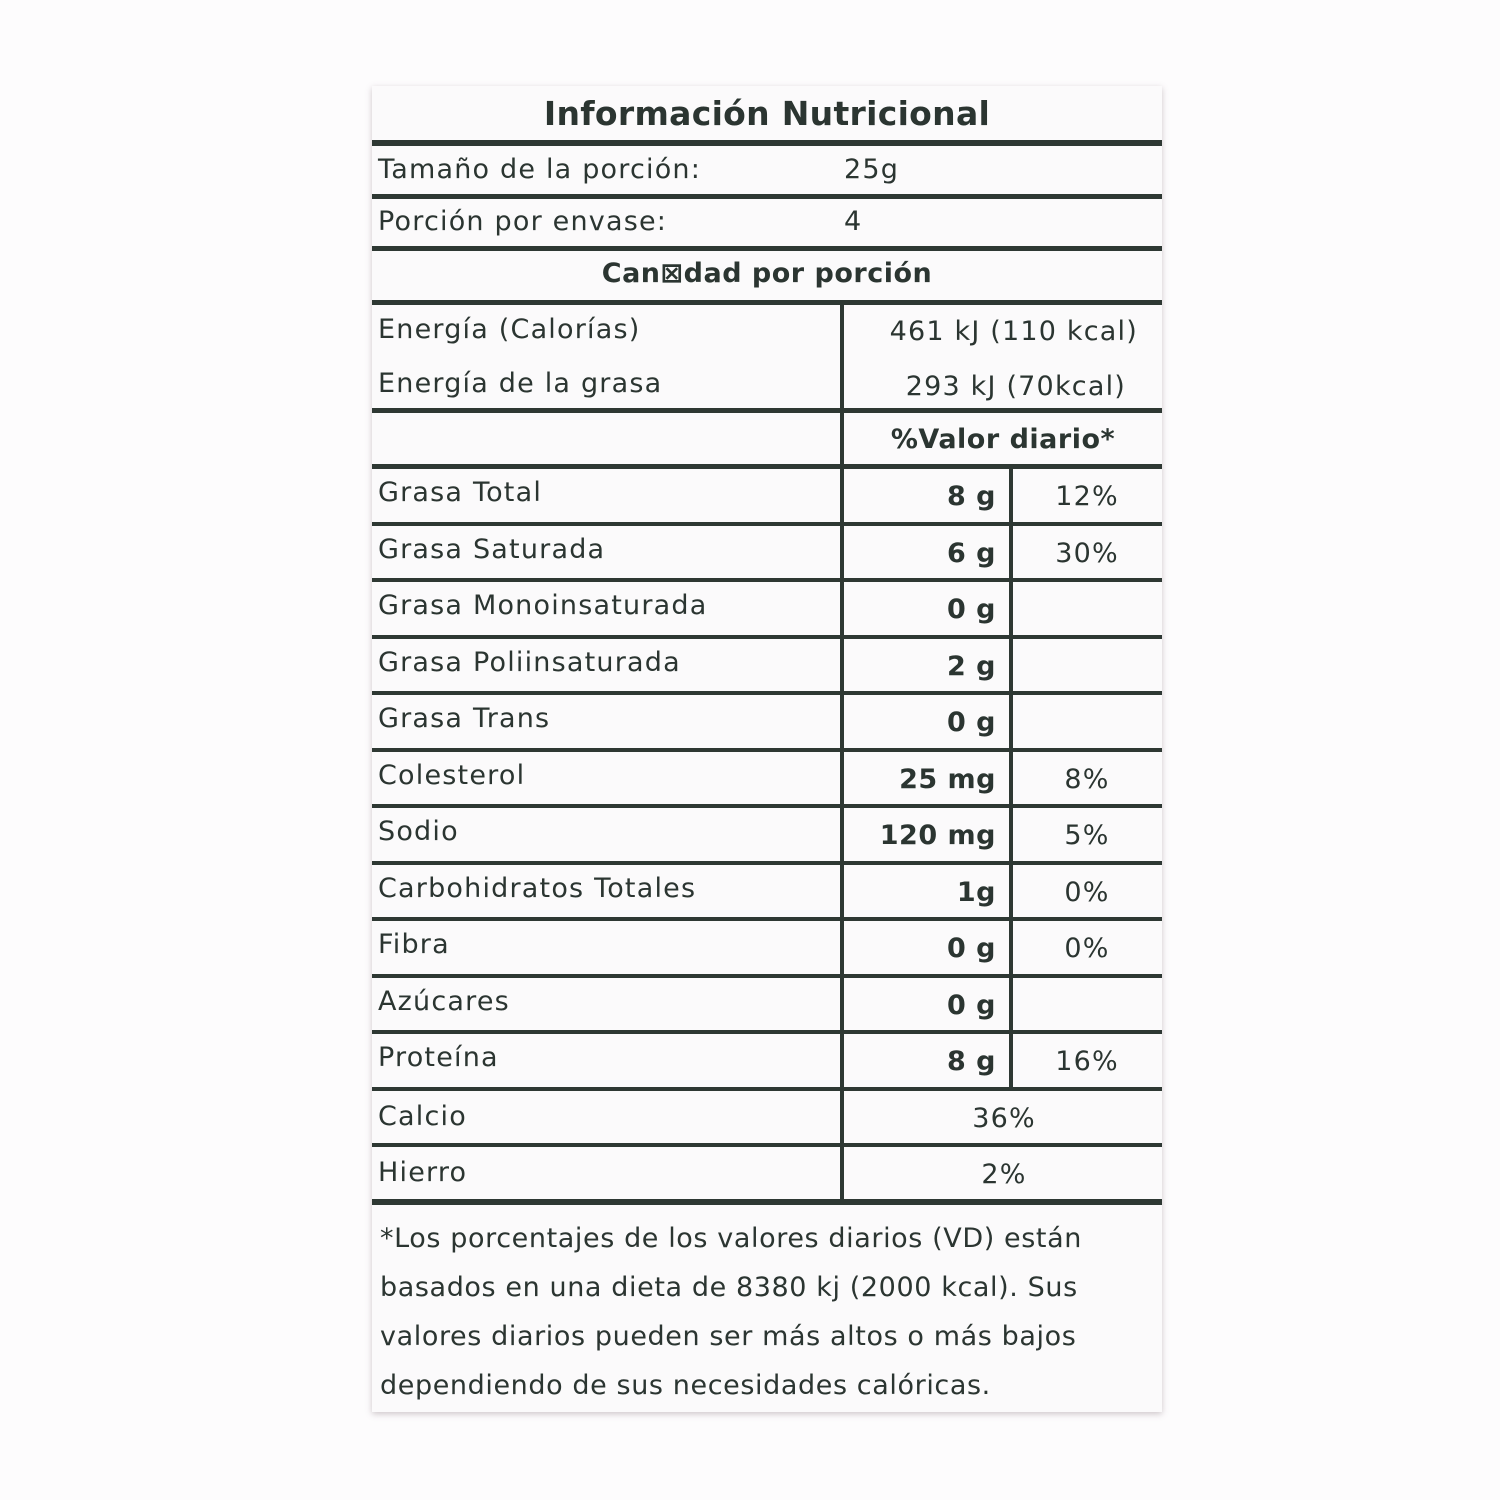  I want to click on nutrient-amount: 2 g, so click(971, 666).